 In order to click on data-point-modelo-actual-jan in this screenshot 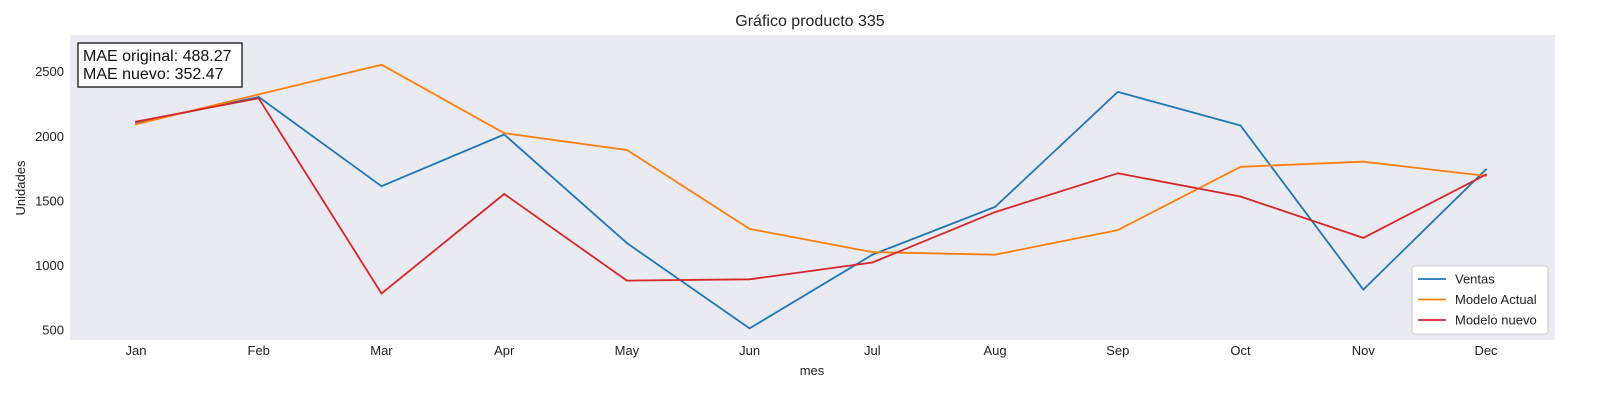, I will do `click(136, 124)`.